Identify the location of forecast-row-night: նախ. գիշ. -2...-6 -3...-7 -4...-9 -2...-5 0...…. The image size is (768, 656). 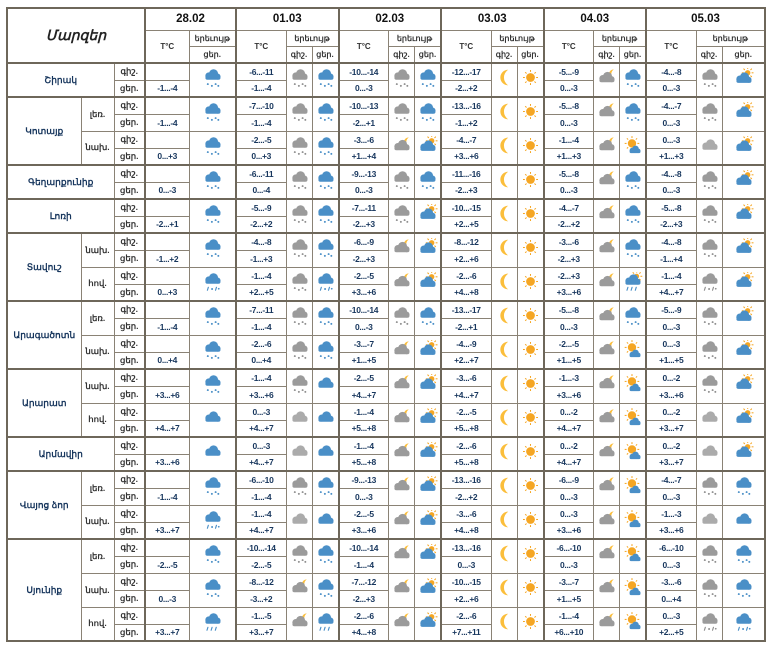
(386, 352).